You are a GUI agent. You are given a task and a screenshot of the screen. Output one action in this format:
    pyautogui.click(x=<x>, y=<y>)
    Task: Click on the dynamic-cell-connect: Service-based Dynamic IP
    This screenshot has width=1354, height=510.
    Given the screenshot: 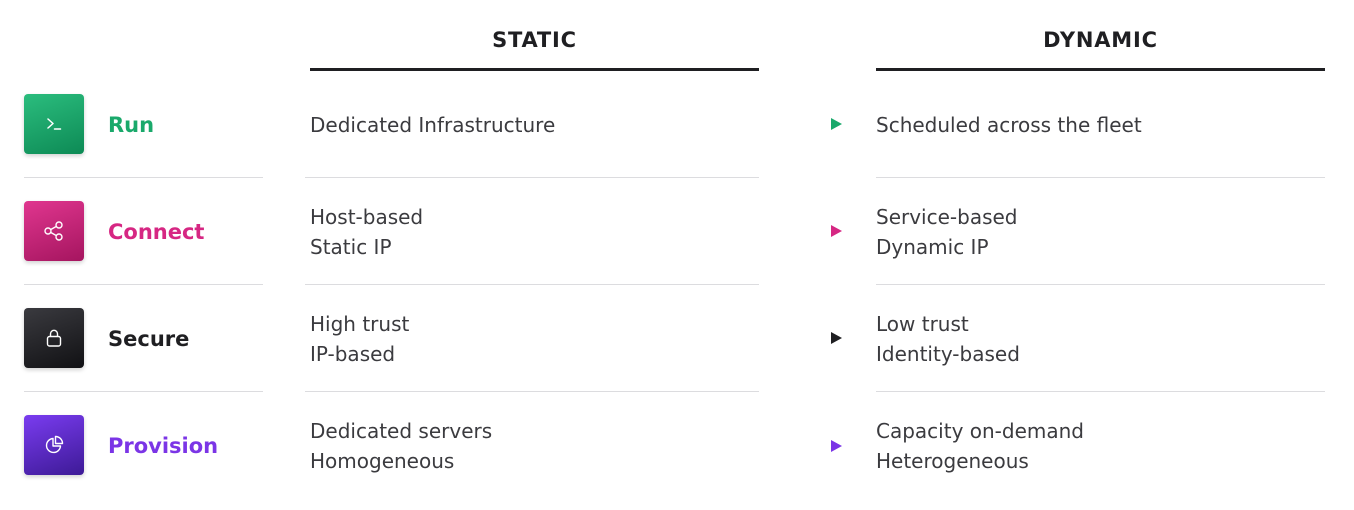 What is the action you would take?
    pyautogui.click(x=1100, y=231)
    